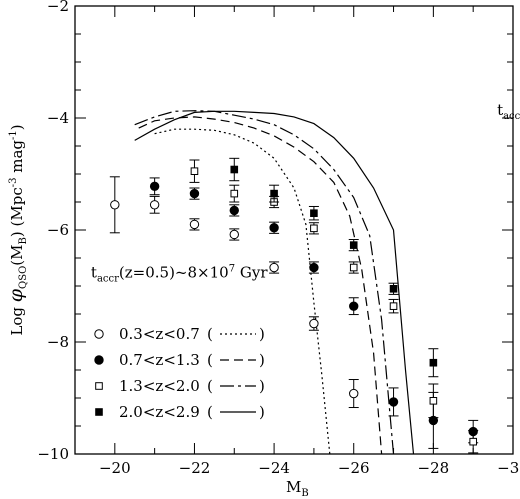 Image resolution: width=520 pixels, height=499 pixels. Describe the element at coordinates (58, 7) in the screenshot. I see `y-tick-label: −2` at that location.